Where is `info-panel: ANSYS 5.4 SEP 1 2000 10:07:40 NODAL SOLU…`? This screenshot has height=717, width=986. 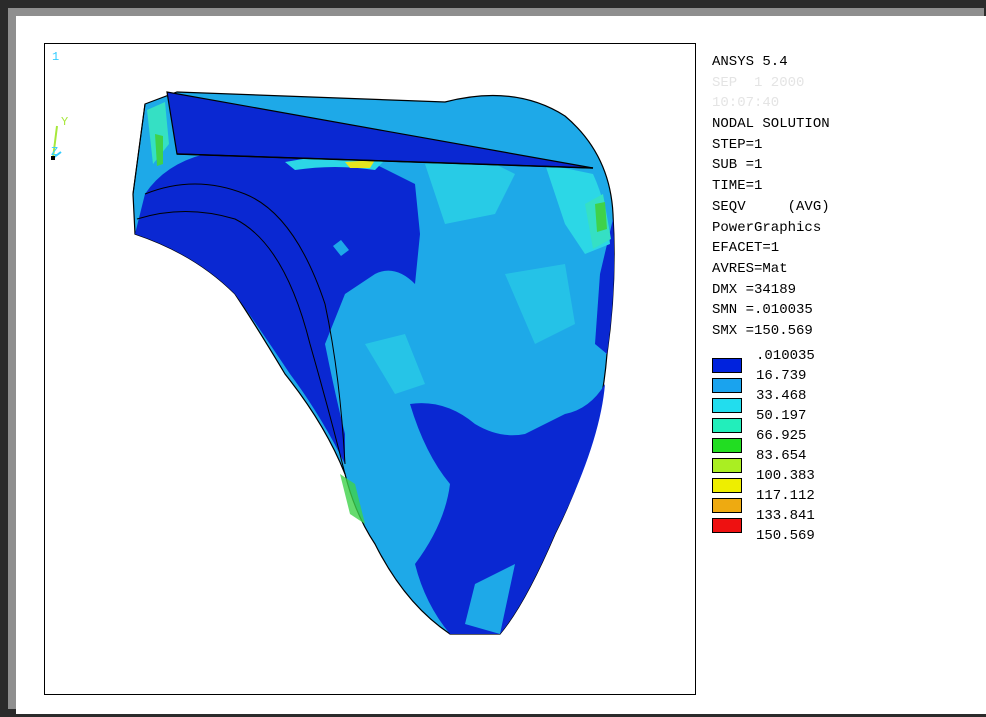
info-panel: ANSYS 5.4 SEP 1 2000 10:07:40 NODAL SOLU… is located at coordinates (847, 197).